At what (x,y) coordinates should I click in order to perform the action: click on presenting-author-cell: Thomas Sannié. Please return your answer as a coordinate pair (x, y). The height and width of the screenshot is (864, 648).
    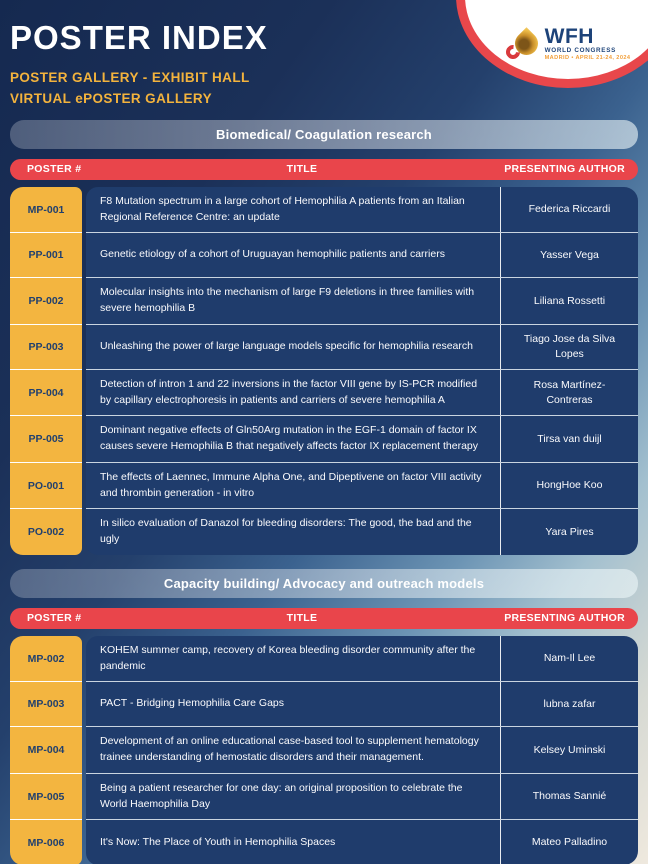
    Looking at the image, I should click on (569, 796).